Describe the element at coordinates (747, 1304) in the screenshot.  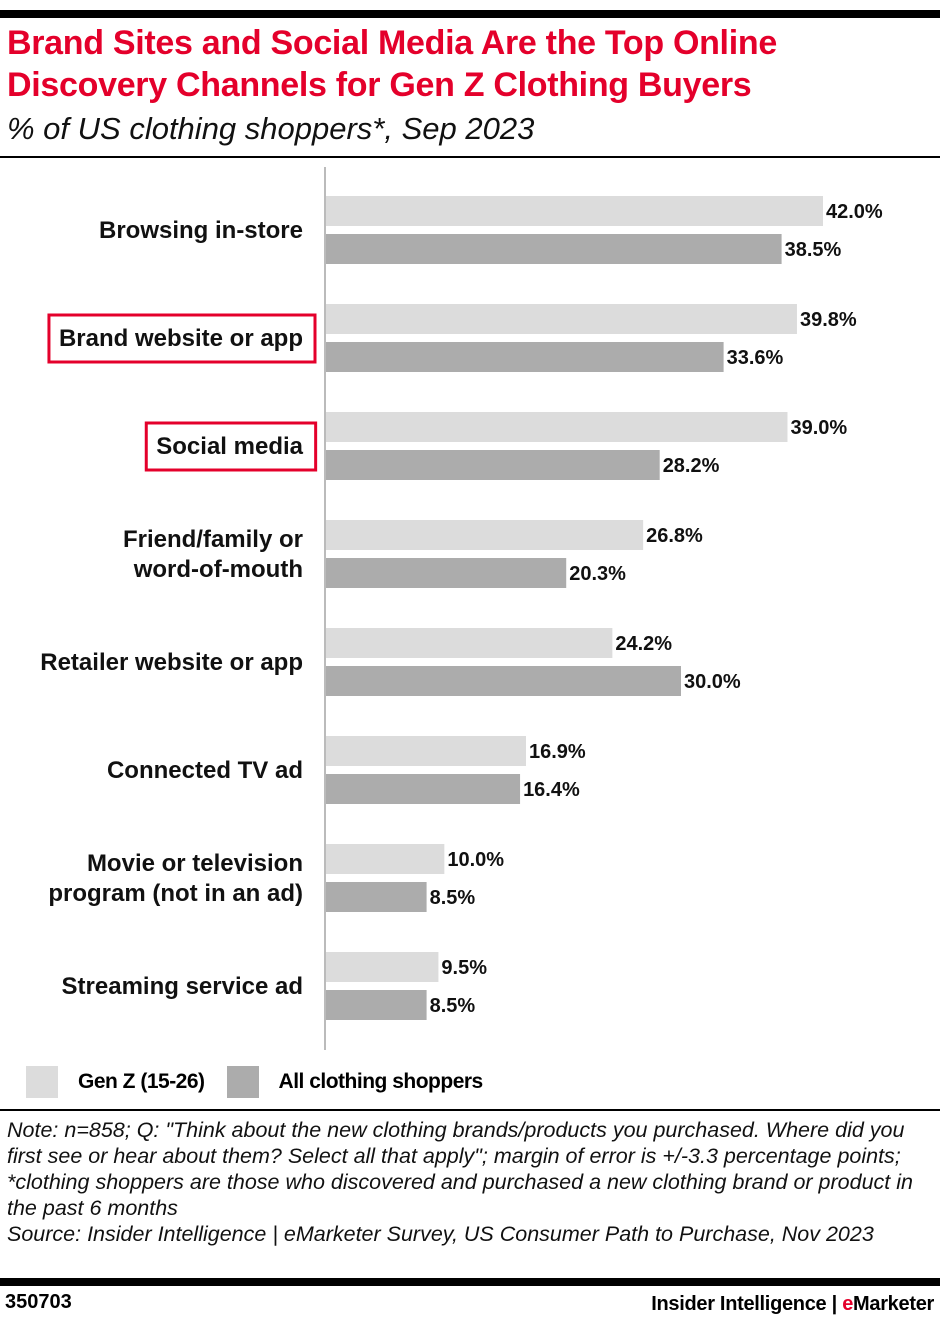
I see `brand-insider: Insider Intelligence |` at that location.